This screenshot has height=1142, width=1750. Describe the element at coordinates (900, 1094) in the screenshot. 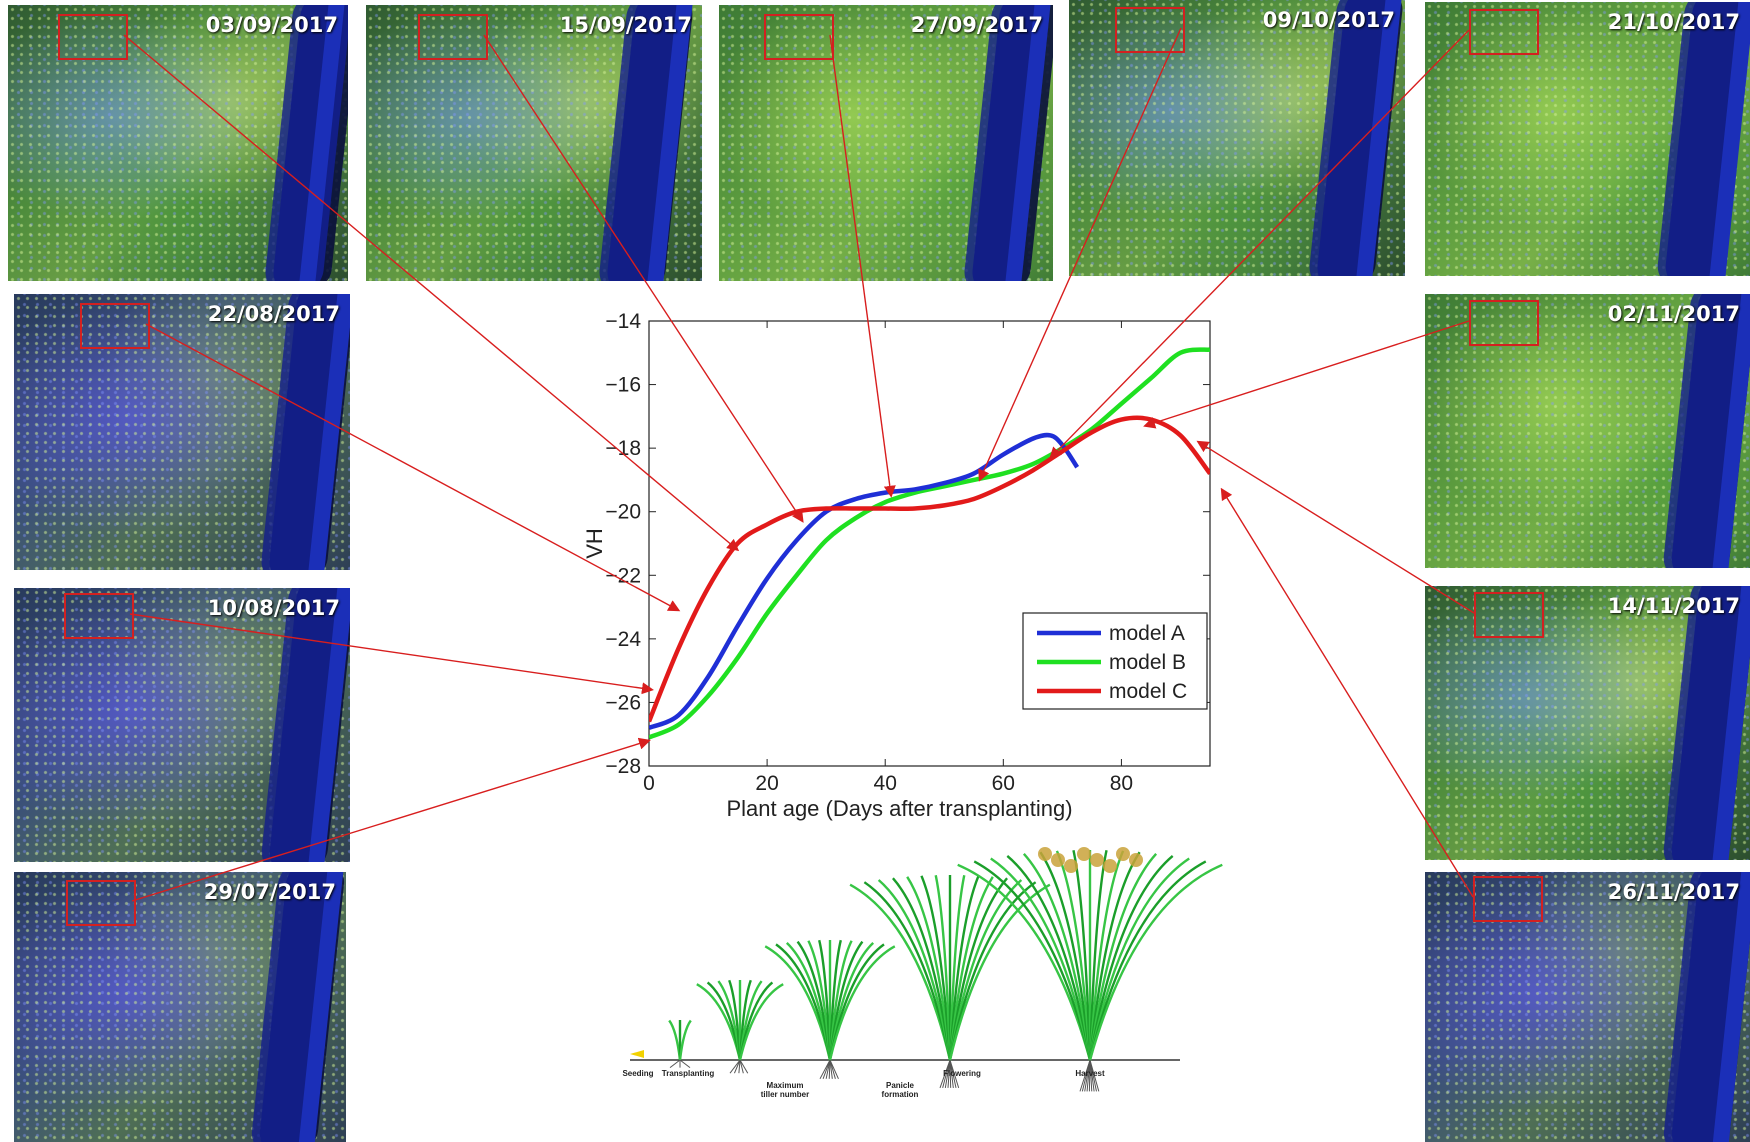

I see `growth-stage-label: formation` at that location.